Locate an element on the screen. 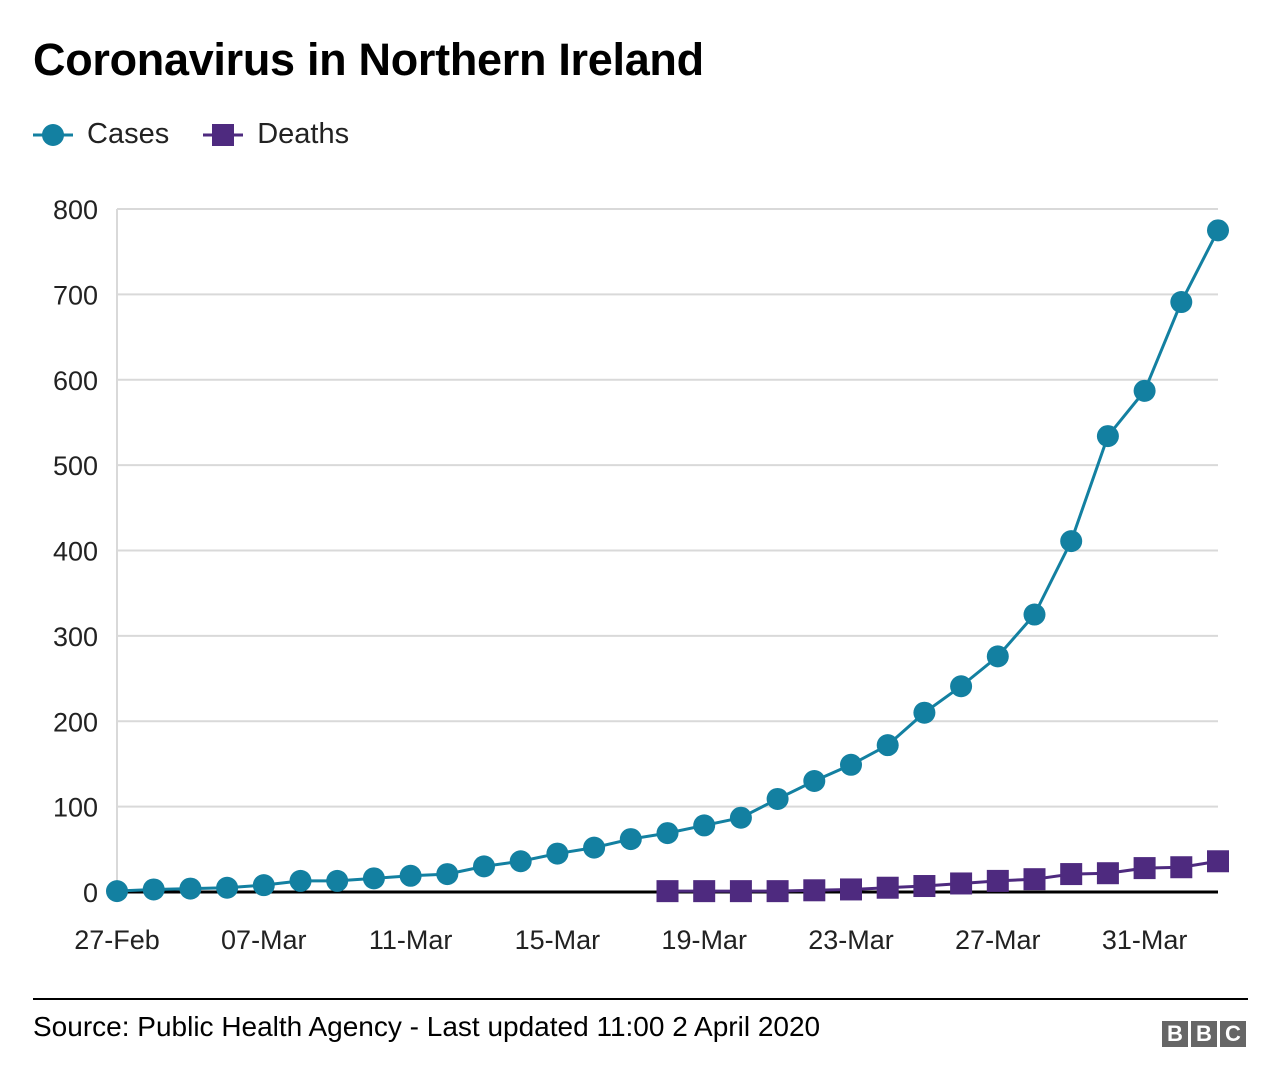  x-tick-label: 23-Mar is located at coordinates (851, 940).